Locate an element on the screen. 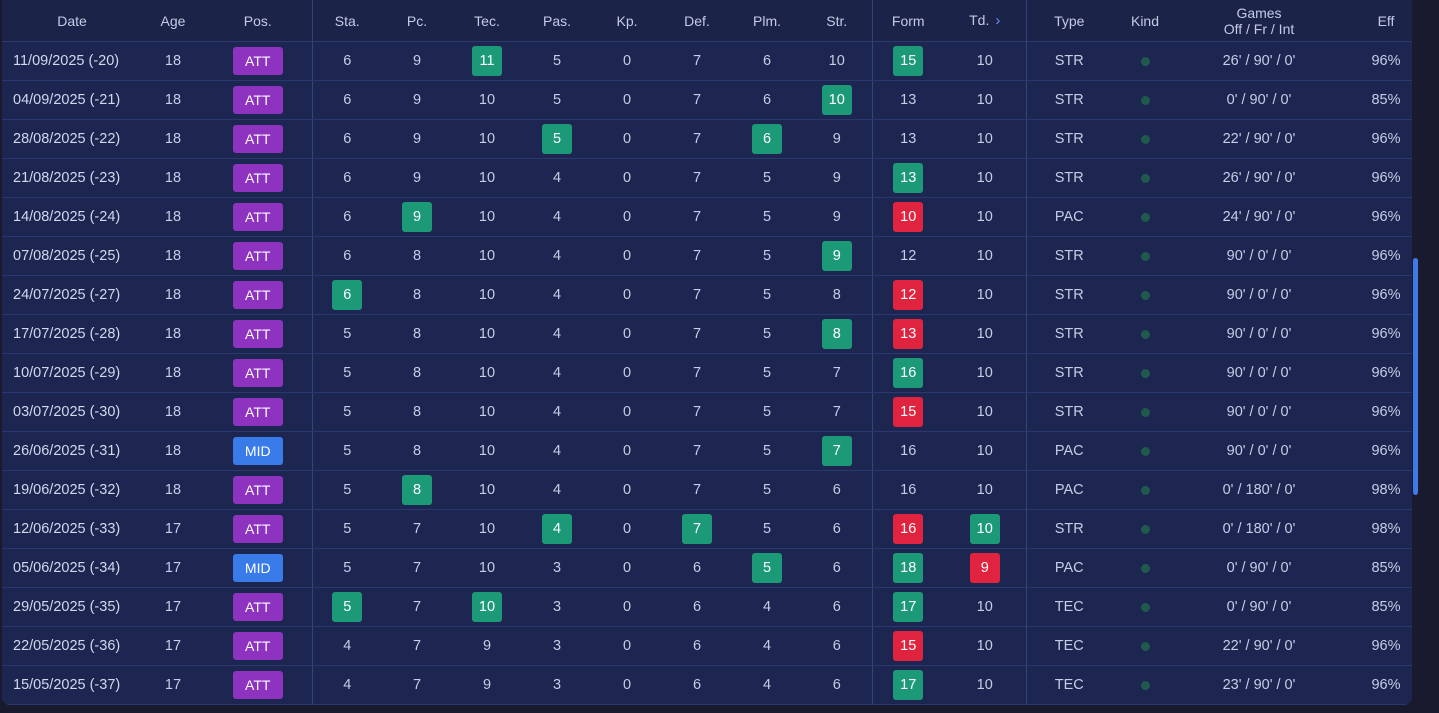 The width and height of the screenshot is (1439, 713). col-form: Form is located at coordinates (907, 21).